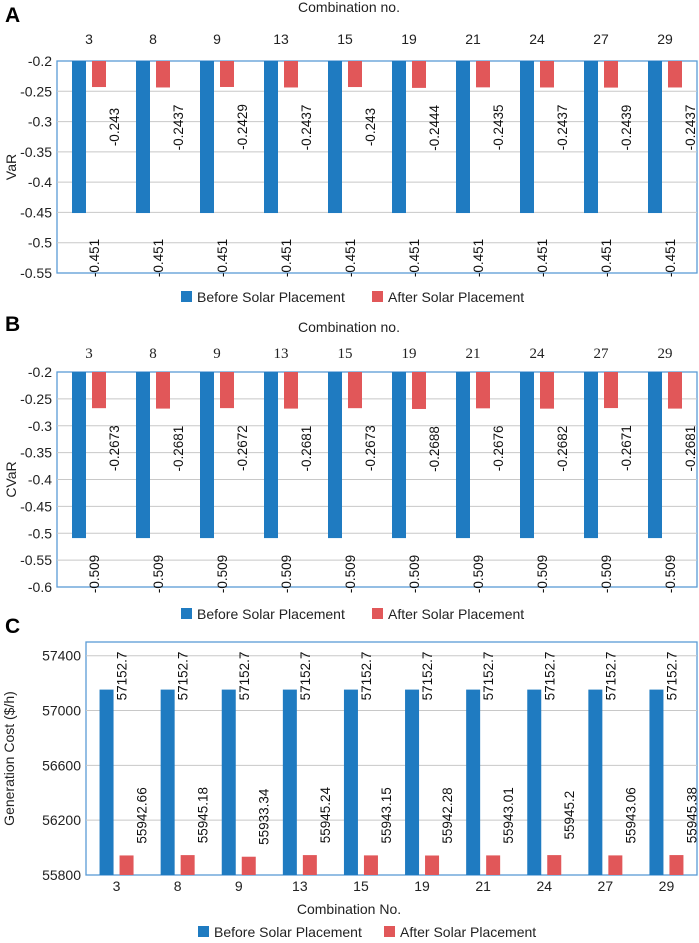  I want to click on y-axis-title: VaR, so click(11, 167).